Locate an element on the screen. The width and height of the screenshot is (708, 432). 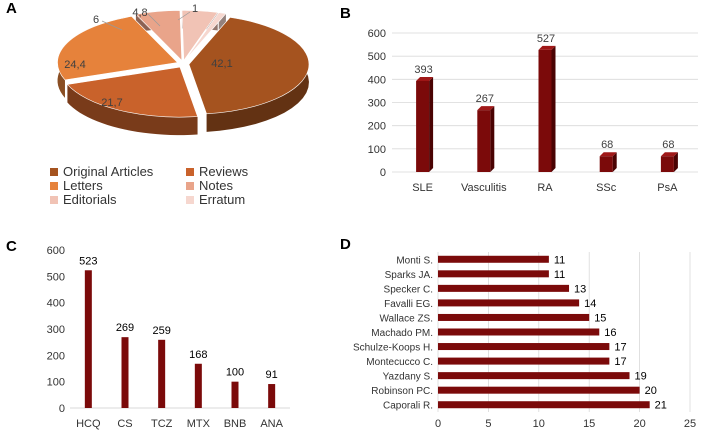
legend-item: Editorials is located at coordinates (83, 199).